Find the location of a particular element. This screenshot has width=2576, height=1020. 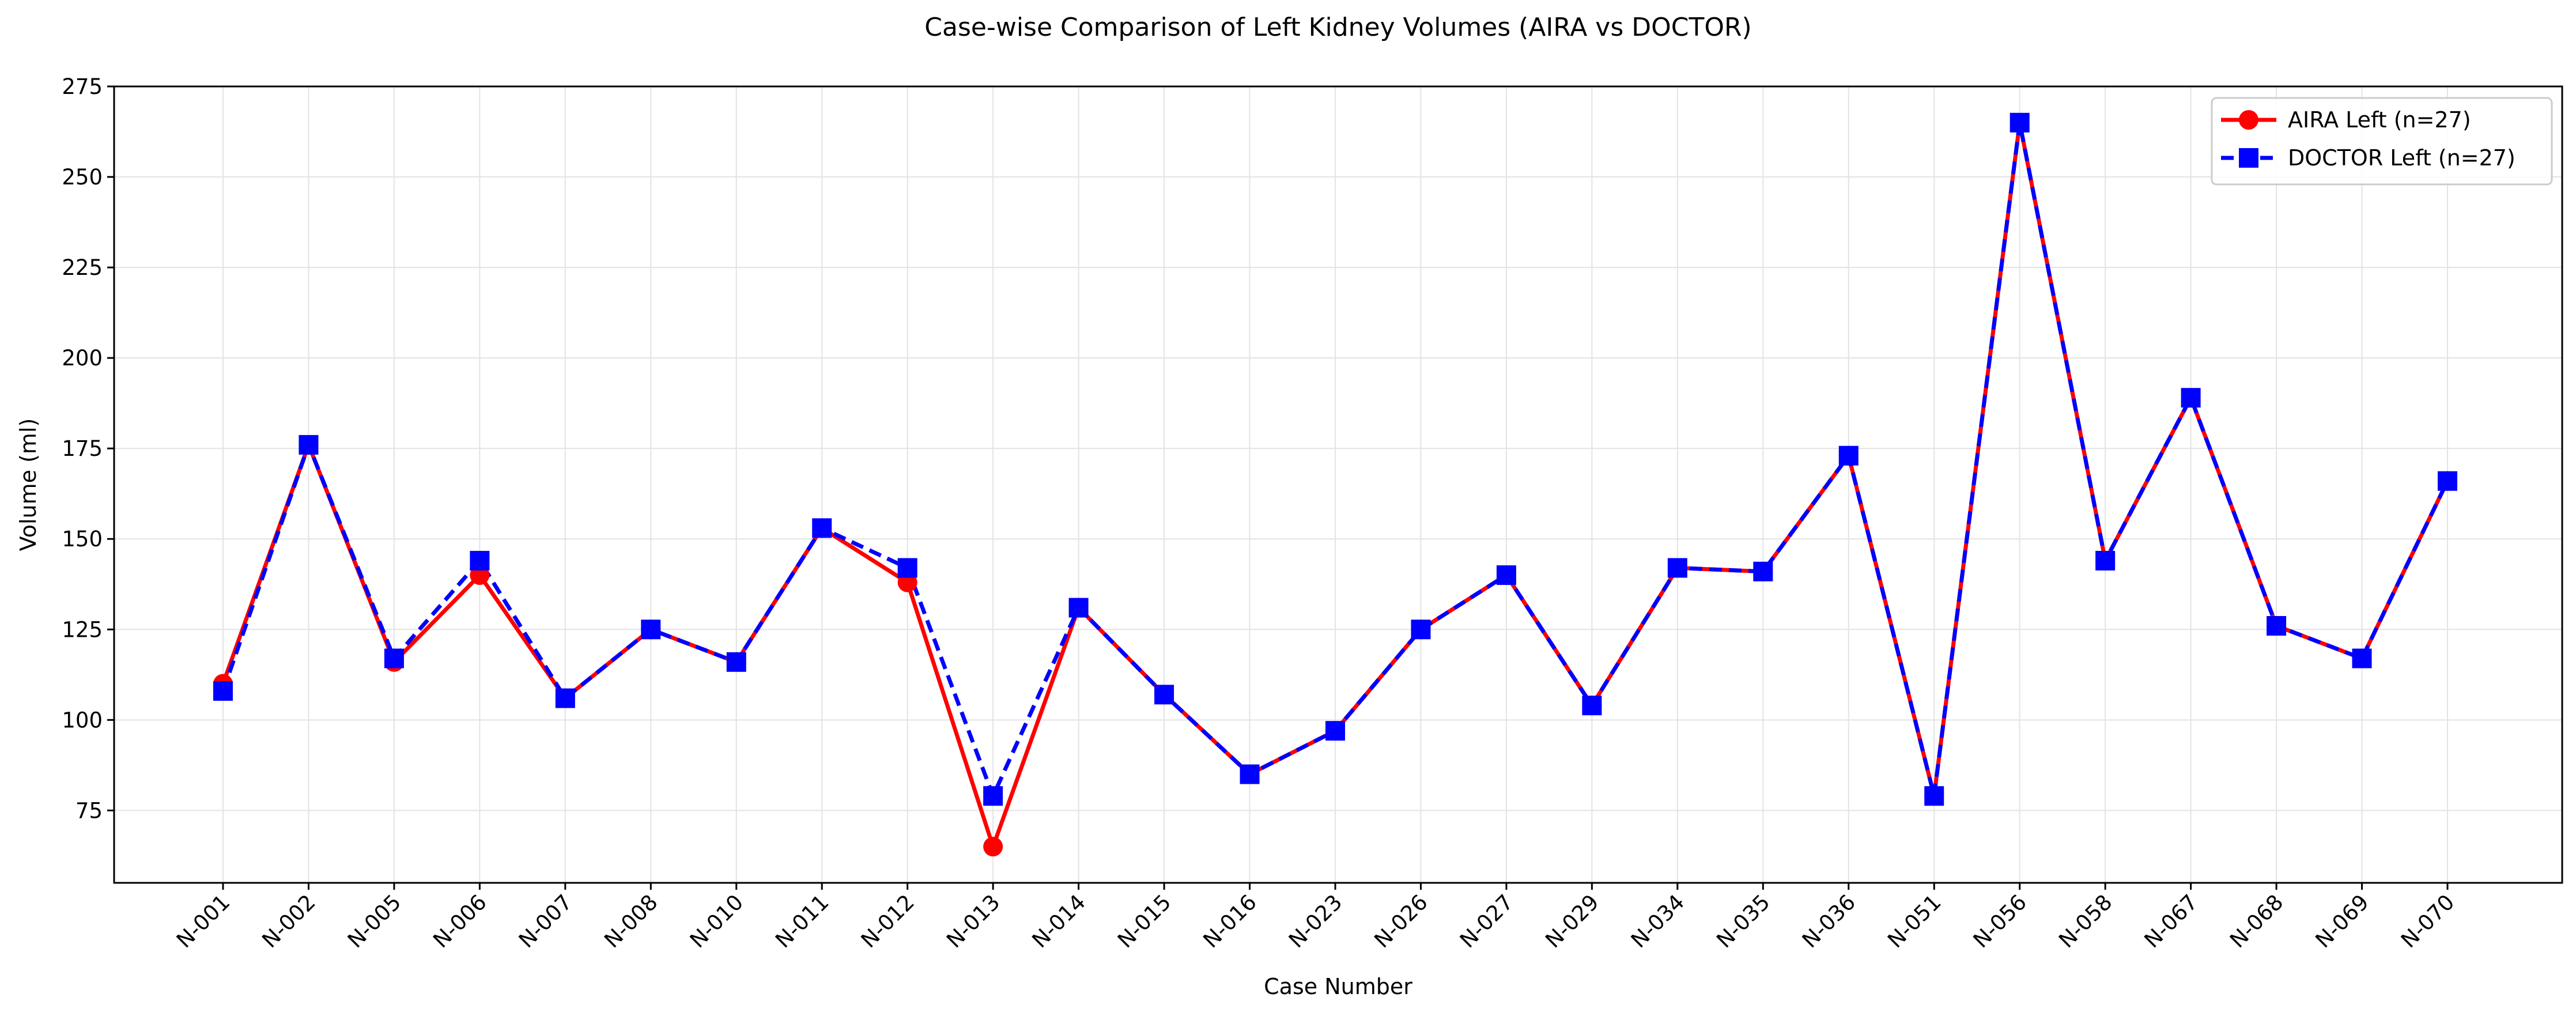

x-axis-label: Case Number is located at coordinates (1338, 987).